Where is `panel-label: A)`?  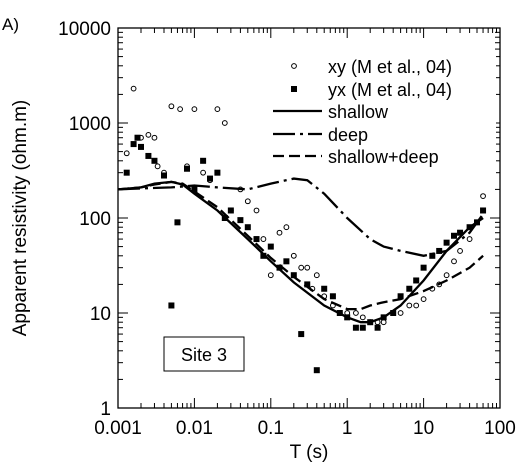 panel-label: A) is located at coordinates (10, 24).